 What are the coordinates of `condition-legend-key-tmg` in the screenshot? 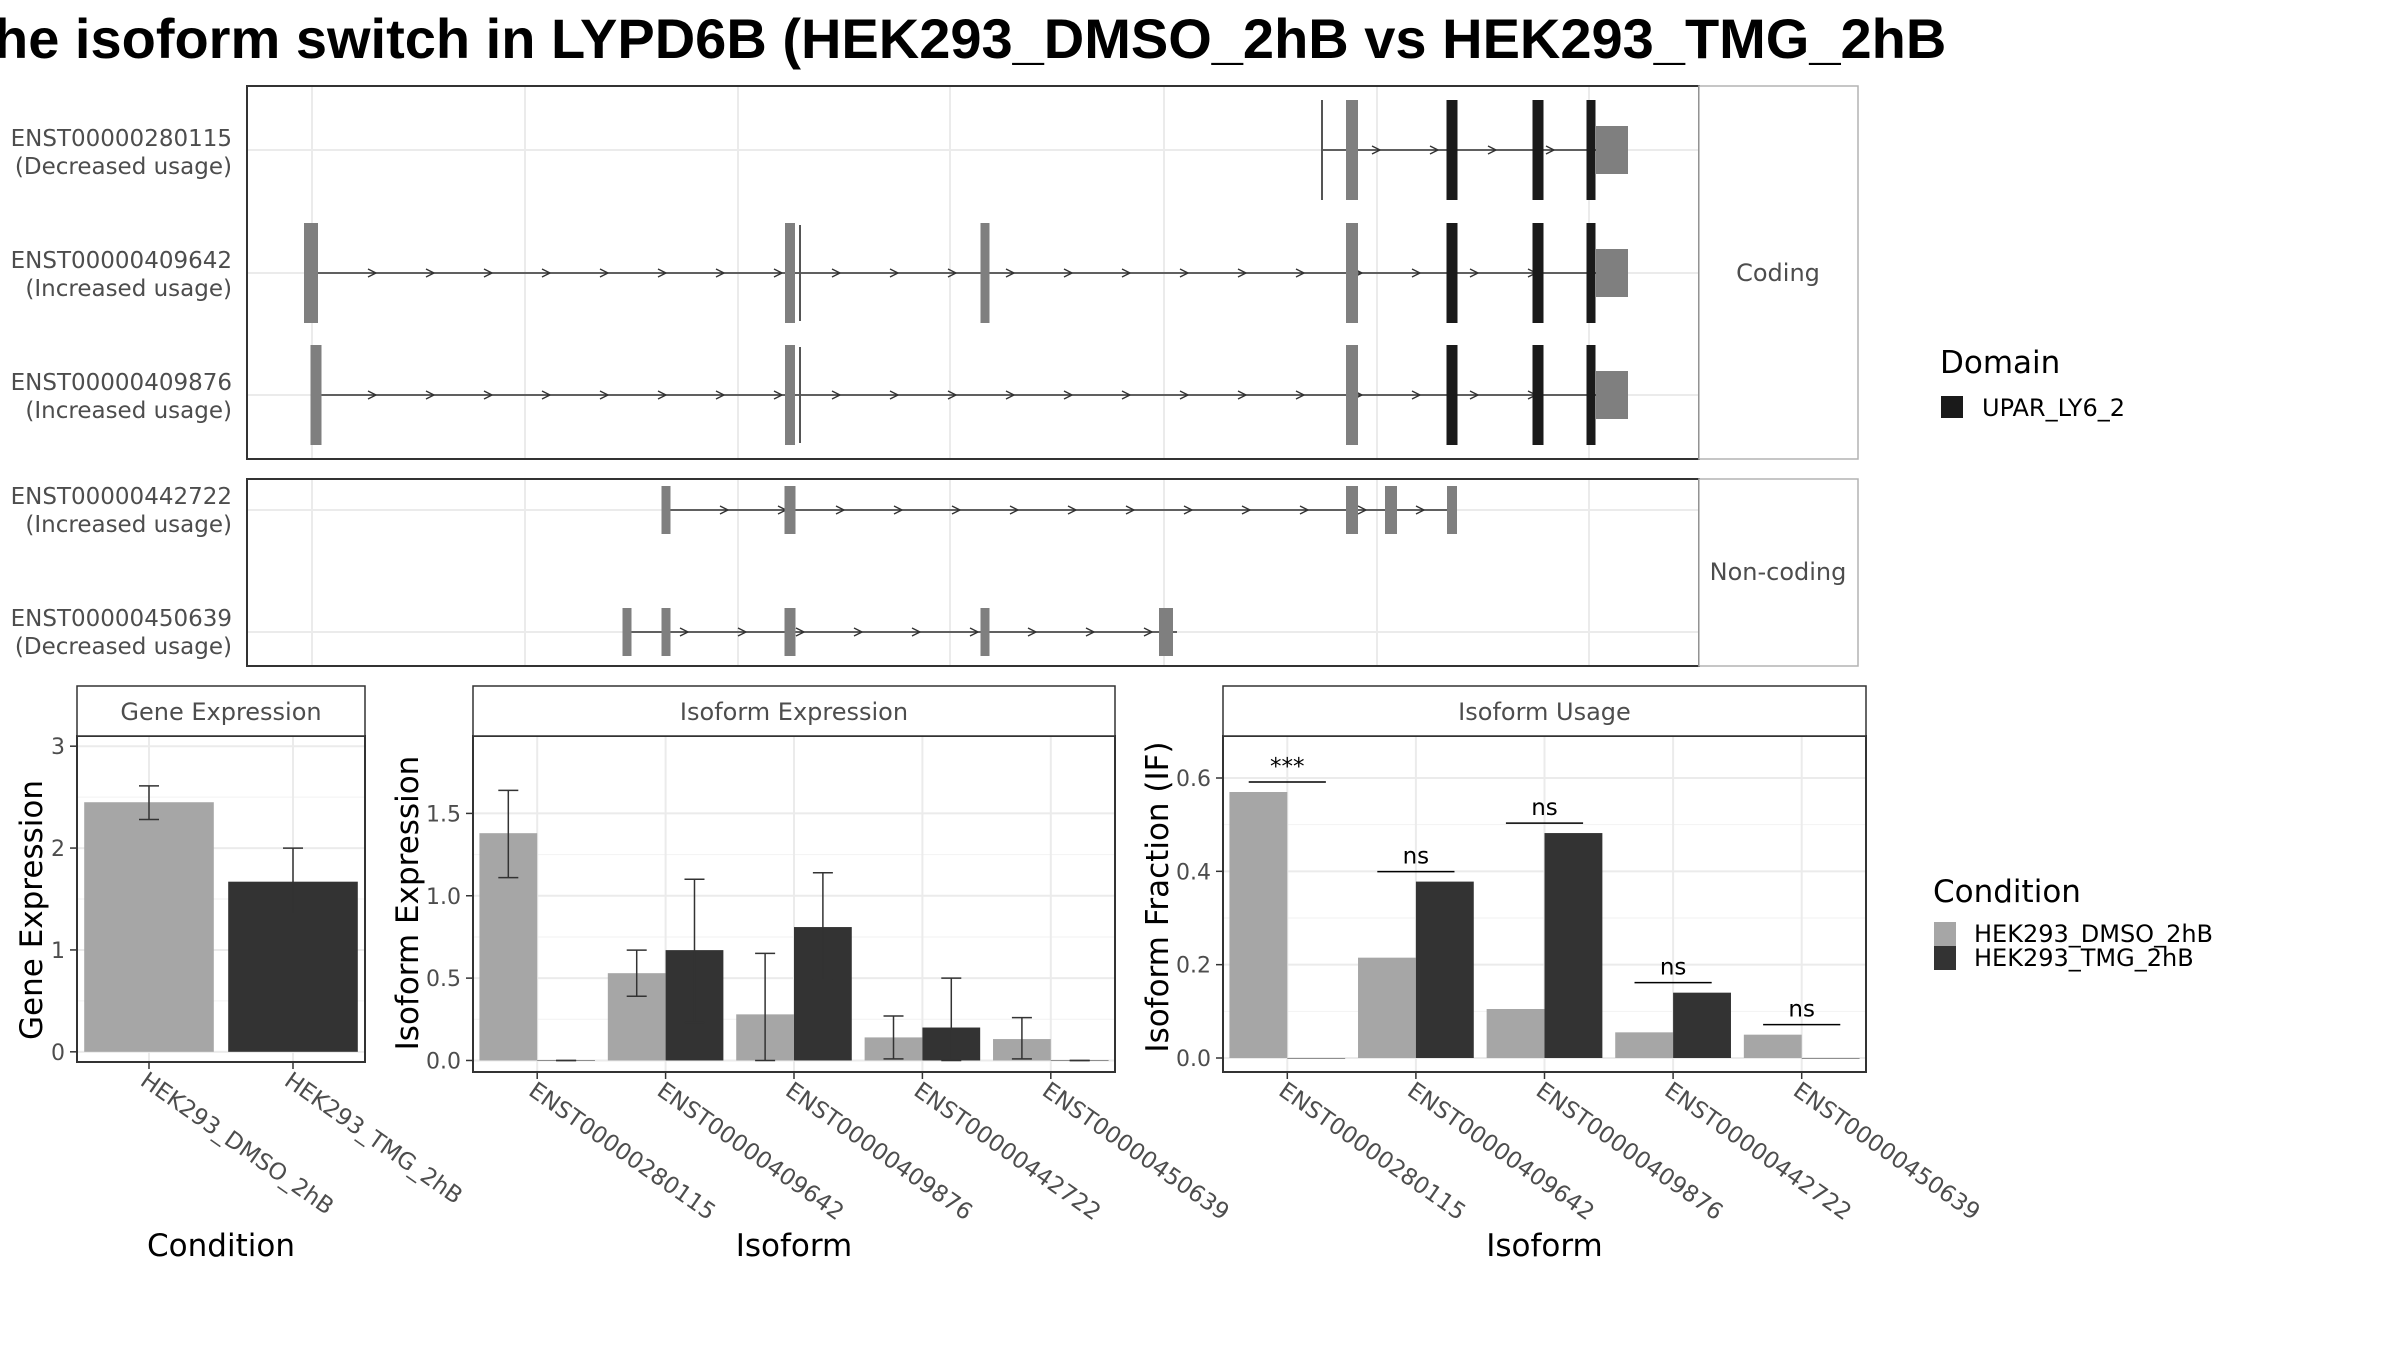 It's located at (1945, 958).